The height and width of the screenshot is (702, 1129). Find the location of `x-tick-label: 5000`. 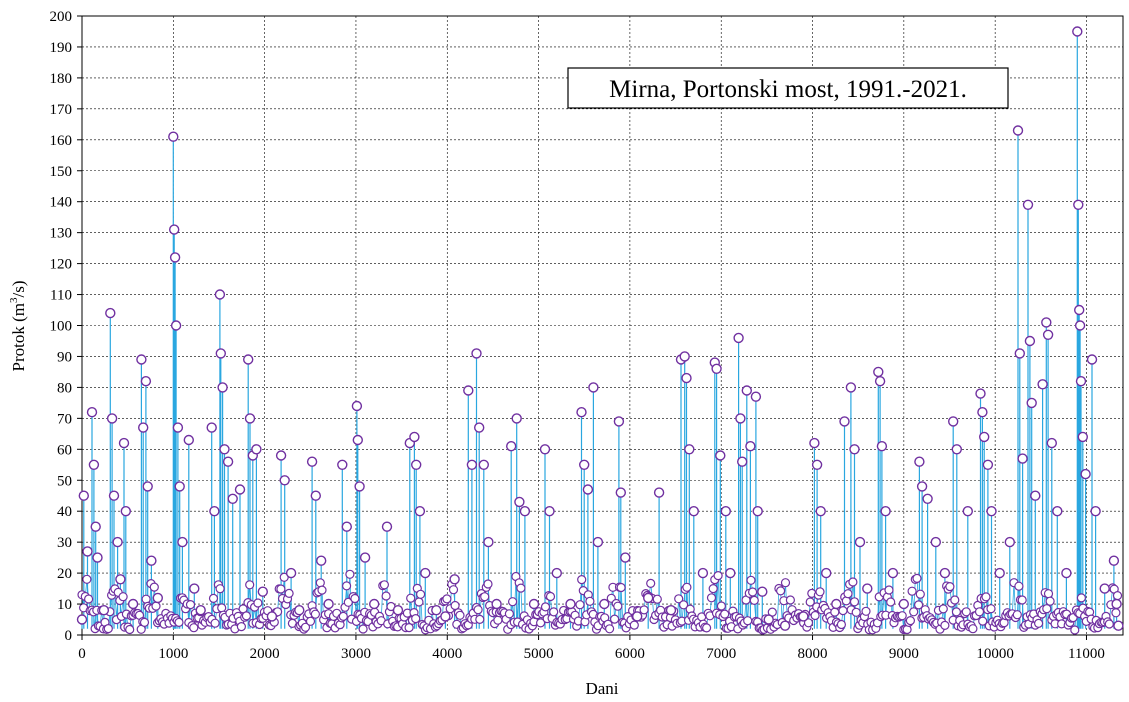

x-tick-label: 5000 is located at coordinates (539, 654).